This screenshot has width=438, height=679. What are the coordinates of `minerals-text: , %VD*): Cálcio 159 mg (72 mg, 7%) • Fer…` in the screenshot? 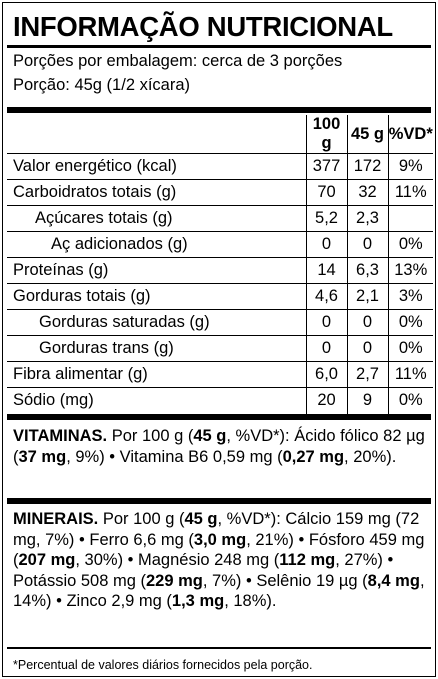 It's located at (216, 529).